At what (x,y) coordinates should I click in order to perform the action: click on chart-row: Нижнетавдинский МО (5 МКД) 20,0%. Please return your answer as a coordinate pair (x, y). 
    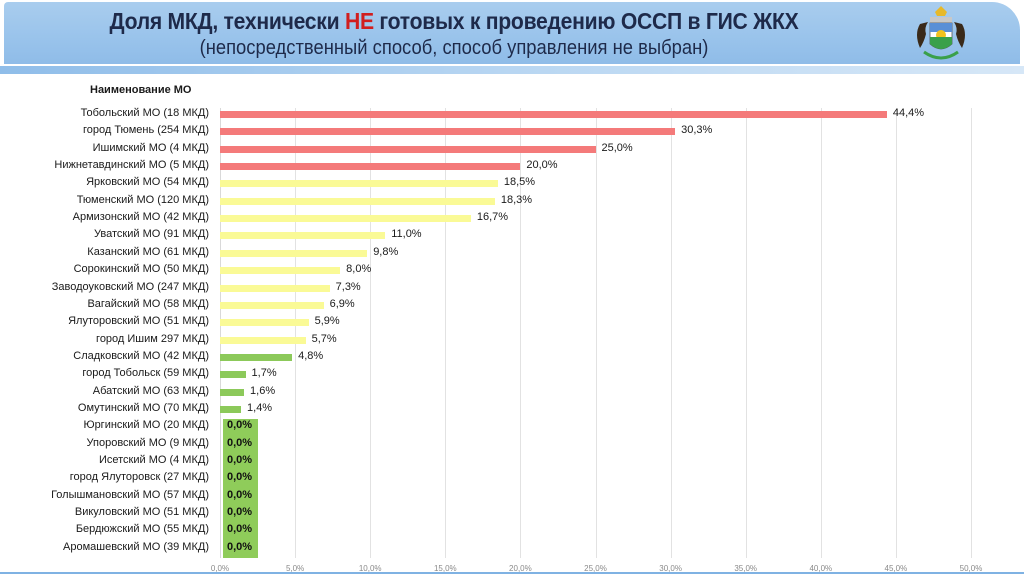
    Looking at the image, I should click on (512, 166).